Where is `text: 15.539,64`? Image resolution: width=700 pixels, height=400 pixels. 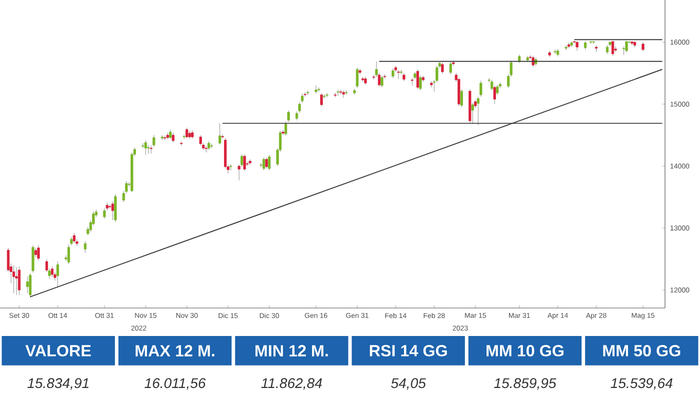
text: 15.539,64 is located at coordinates (641, 384).